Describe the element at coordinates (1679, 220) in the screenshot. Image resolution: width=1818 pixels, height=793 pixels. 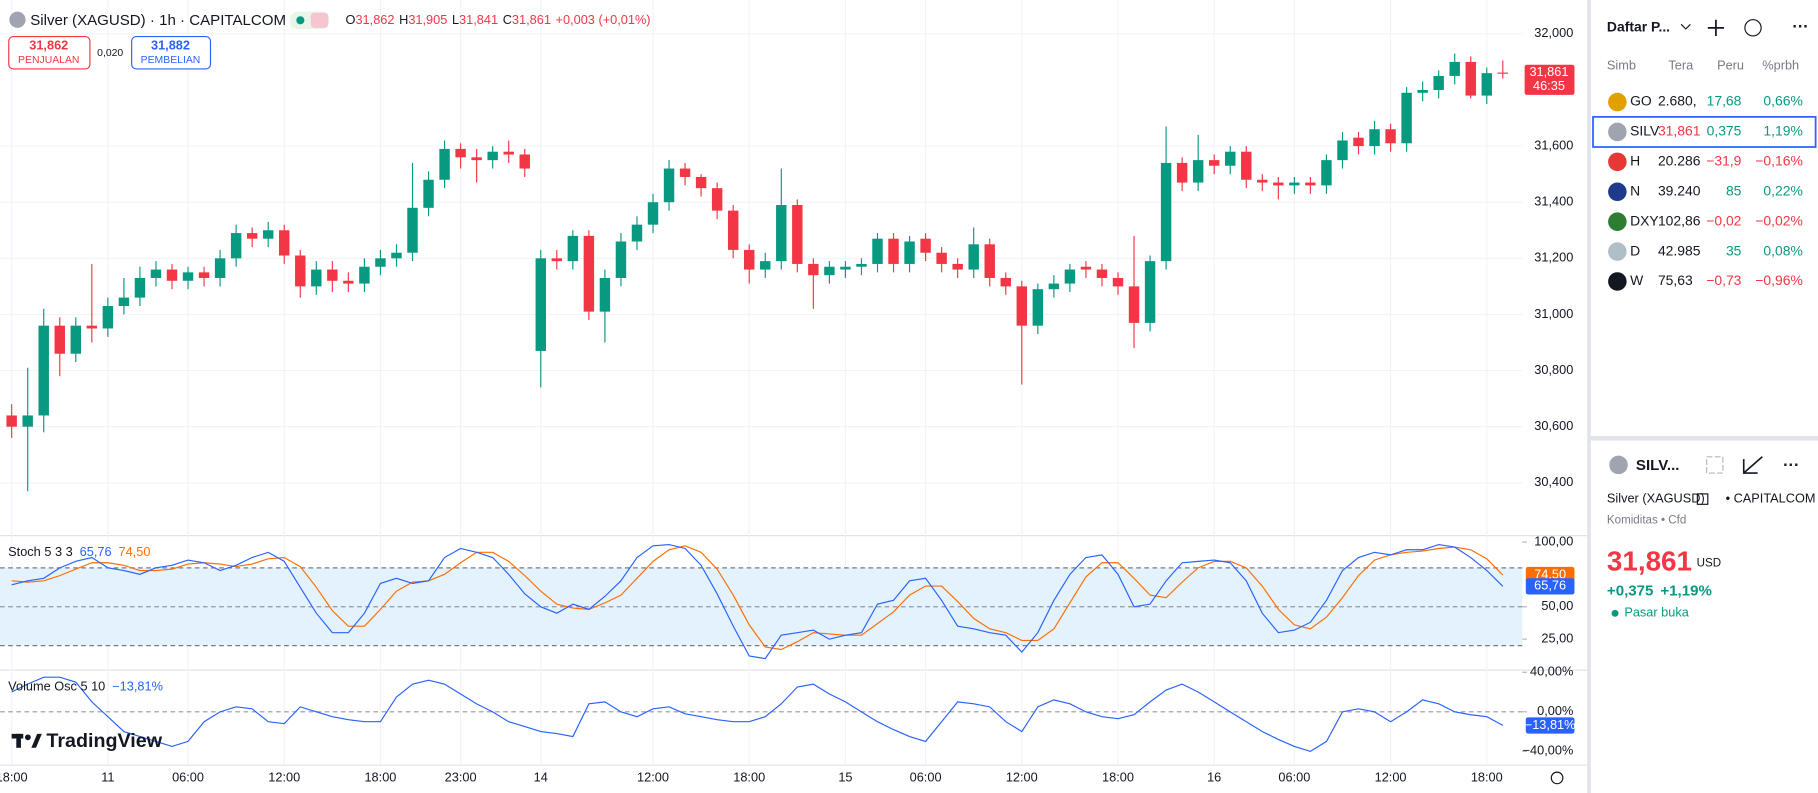
I see `last: 102,86` at that location.